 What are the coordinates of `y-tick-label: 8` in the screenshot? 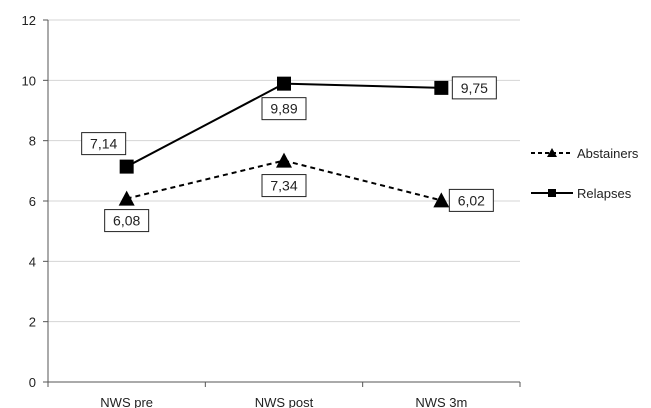 It's located at (32, 141).